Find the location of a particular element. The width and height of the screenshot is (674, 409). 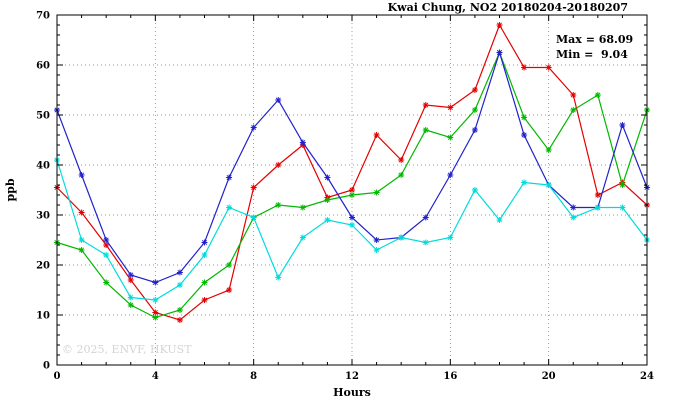

svg-text: 16 is located at coordinates (450, 376).